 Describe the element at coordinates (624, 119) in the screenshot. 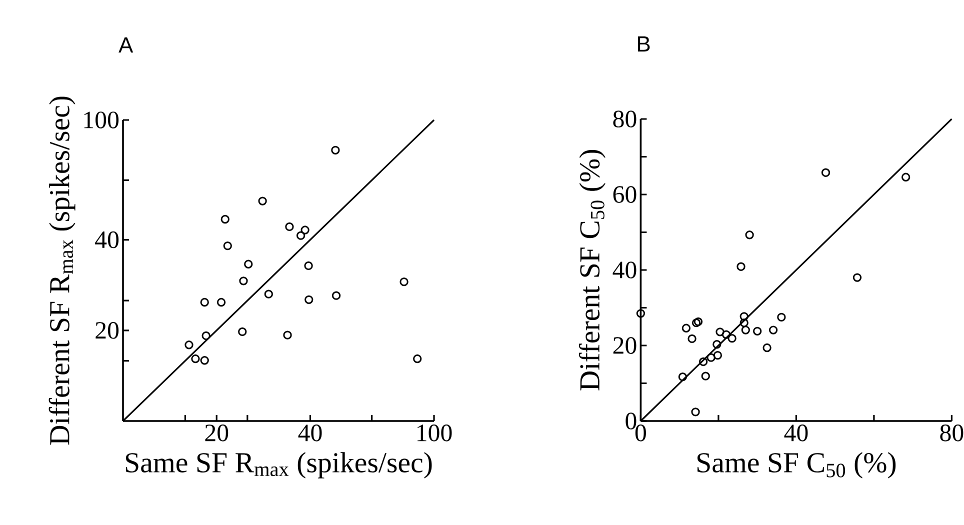

I see `y-tick-label: 80` at that location.